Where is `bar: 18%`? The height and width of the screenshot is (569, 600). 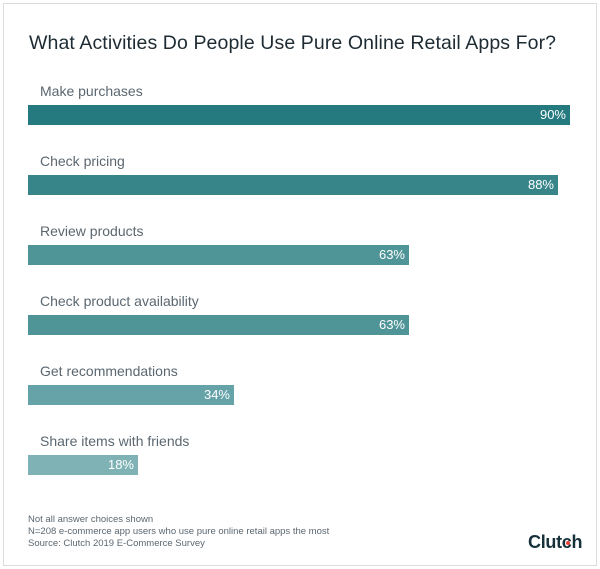 bar: 18% is located at coordinates (83, 465).